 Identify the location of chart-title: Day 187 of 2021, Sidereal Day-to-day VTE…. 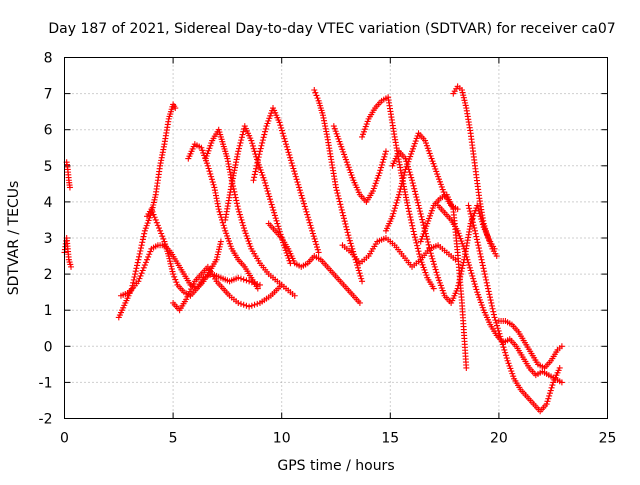
(331, 29).